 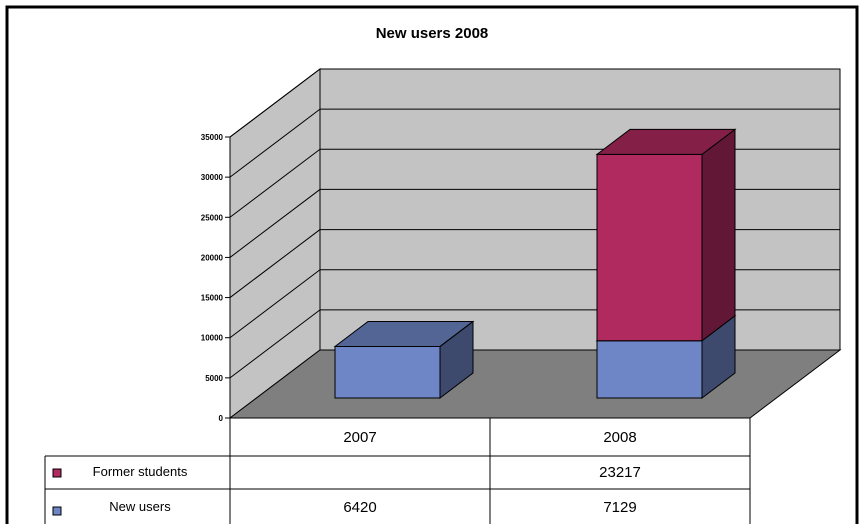 What do you see at coordinates (620, 472) in the screenshot?
I see `table-cell: 23217` at bounding box center [620, 472].